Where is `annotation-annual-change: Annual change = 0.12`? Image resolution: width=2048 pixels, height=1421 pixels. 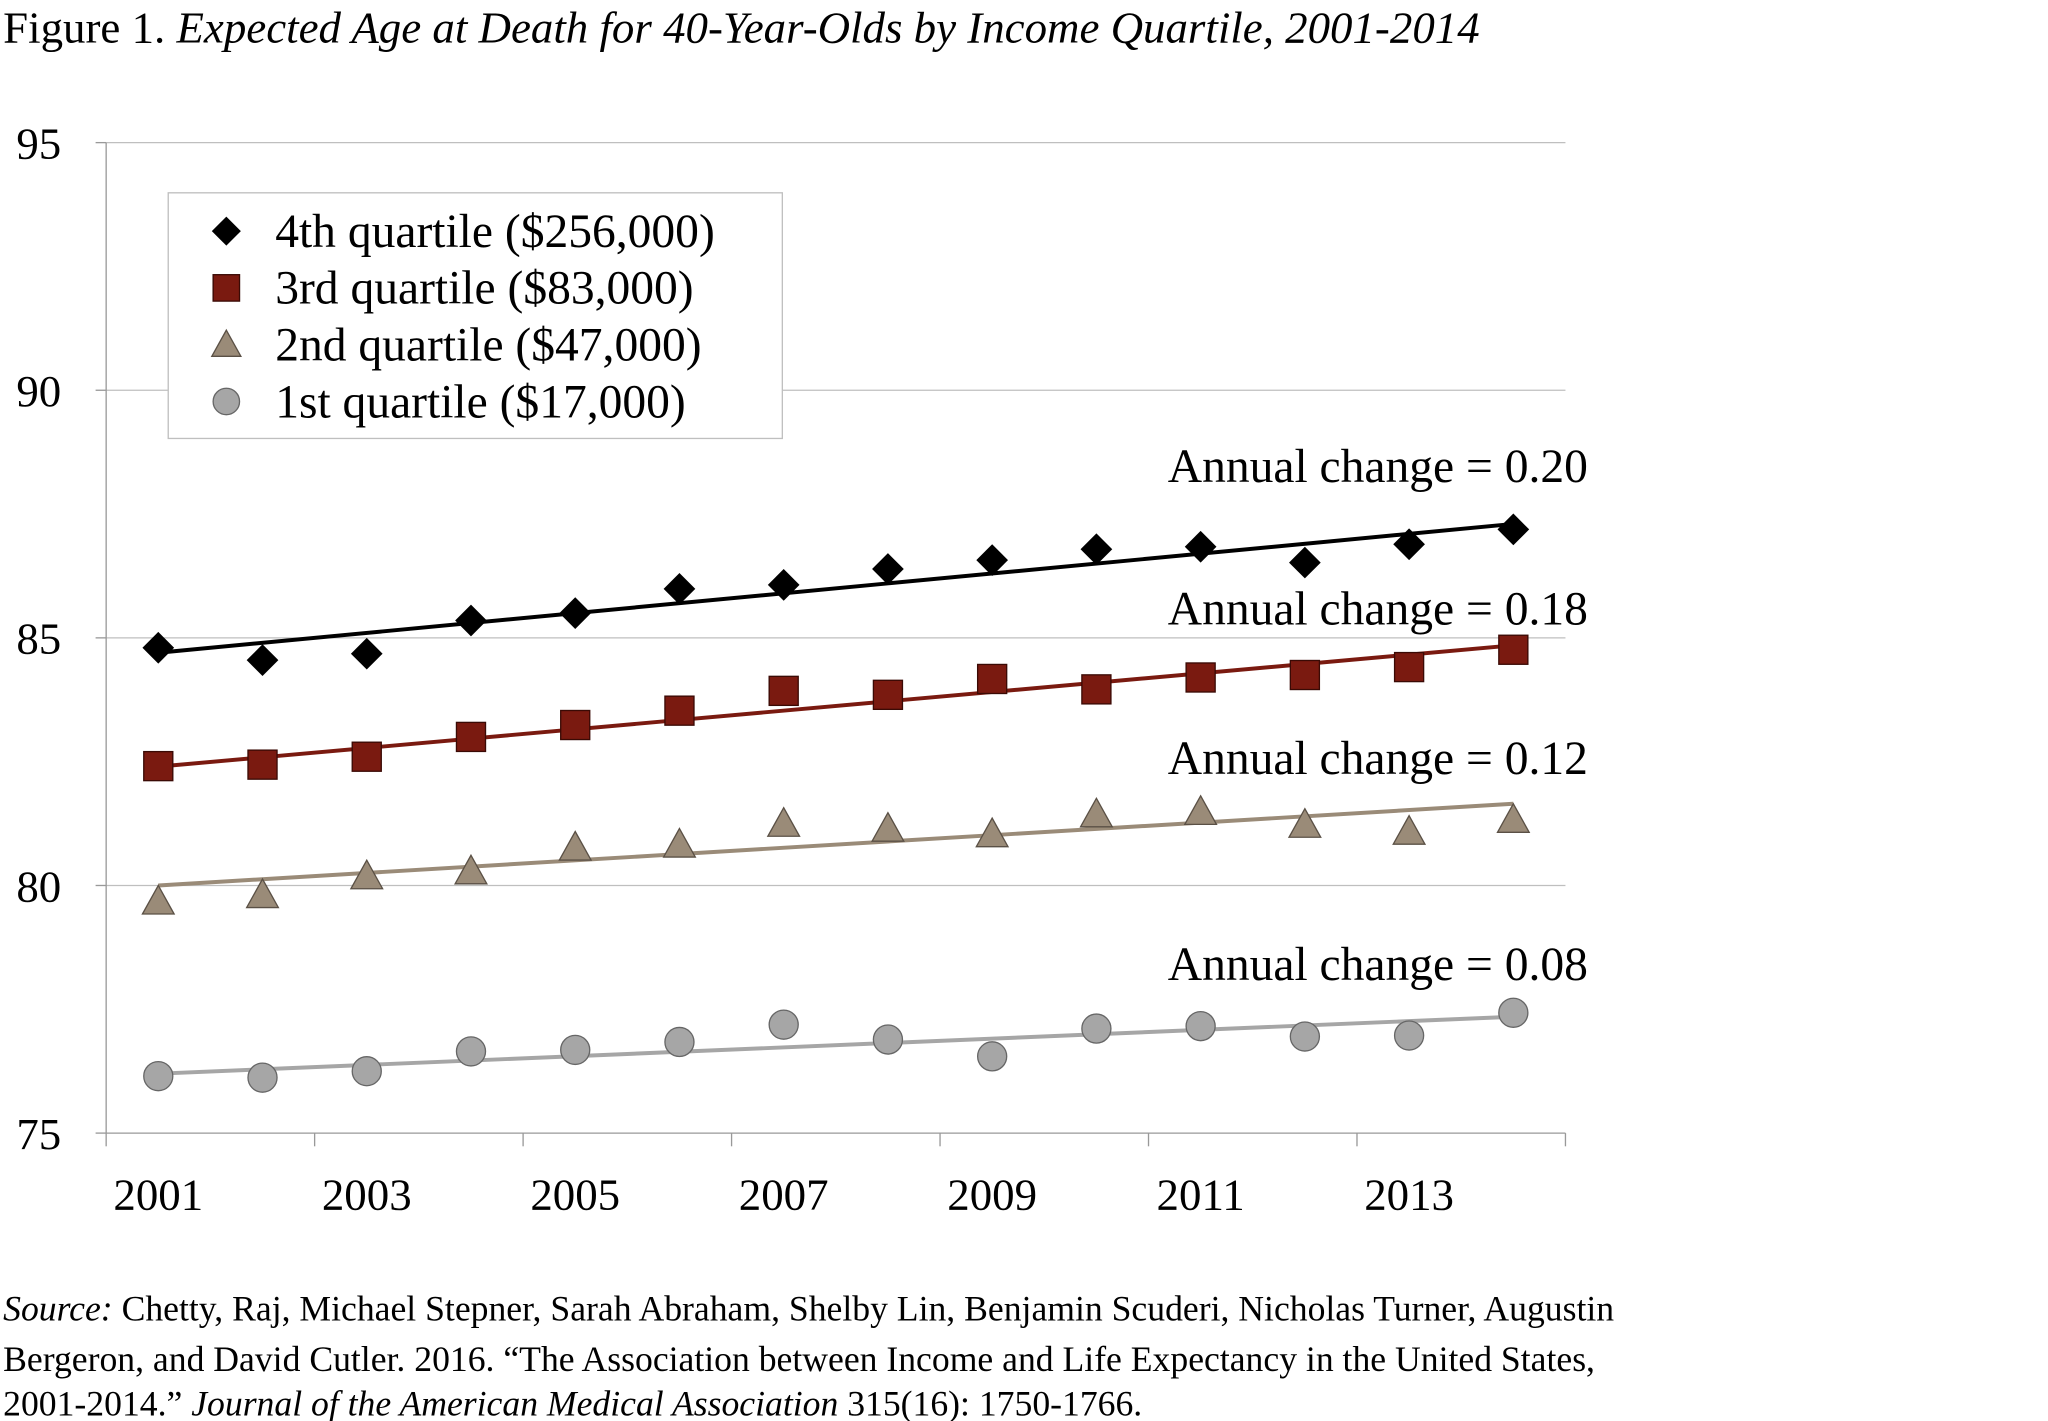 annotation-annual-change: Annual change = 0.12 is located at coordinates (1378, 759).